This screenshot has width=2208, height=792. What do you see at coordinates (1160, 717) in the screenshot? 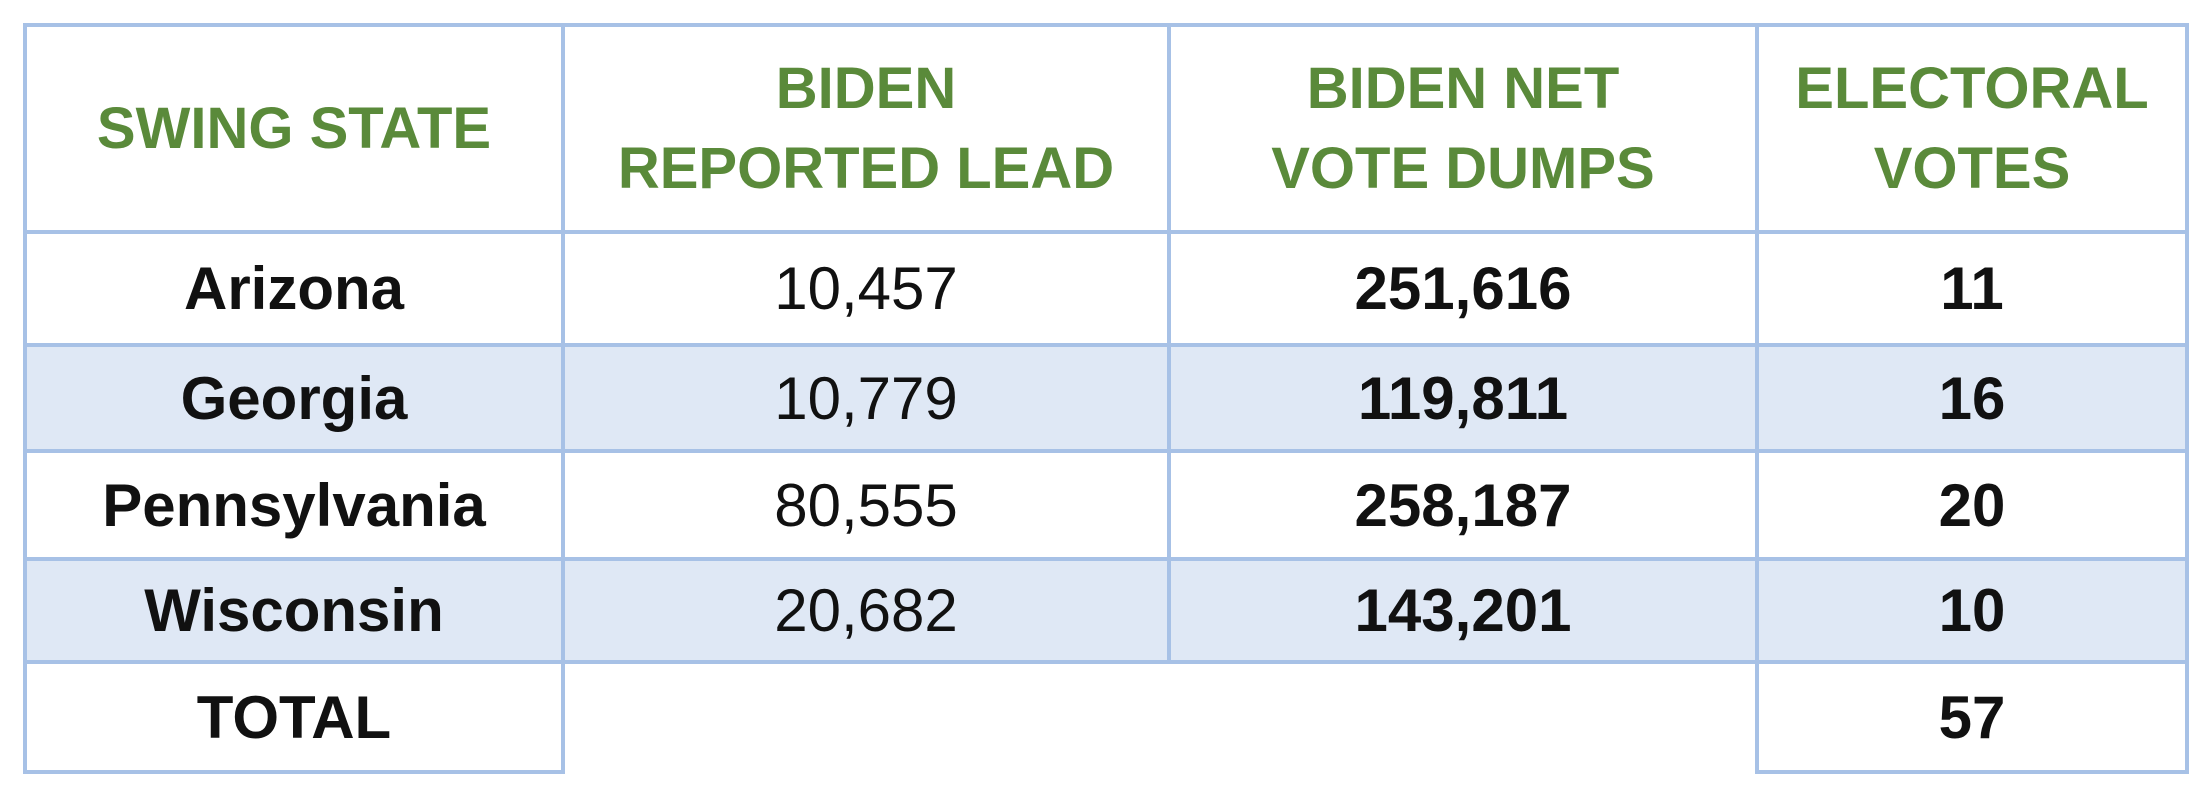
I see `total-blank` at bounding box center [1160, 717].